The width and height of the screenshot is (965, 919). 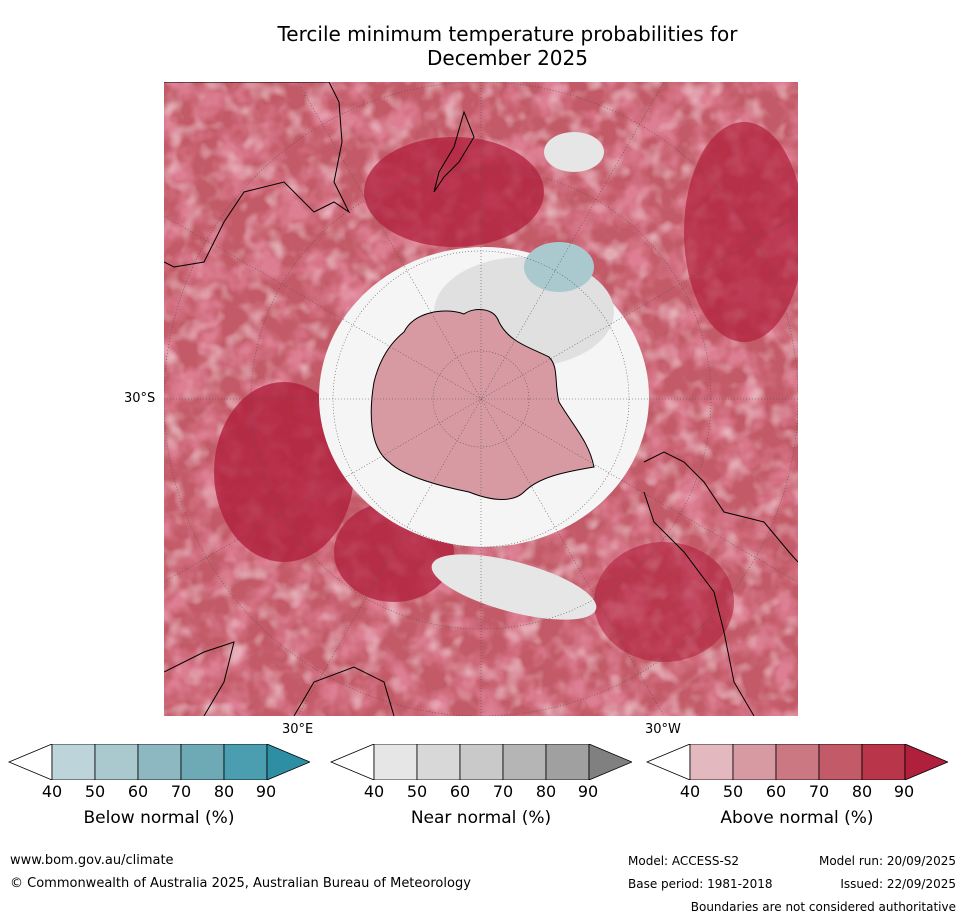 I want to click on footer-base-period: Base period: 1981-2018, so click(x=700, y=884).